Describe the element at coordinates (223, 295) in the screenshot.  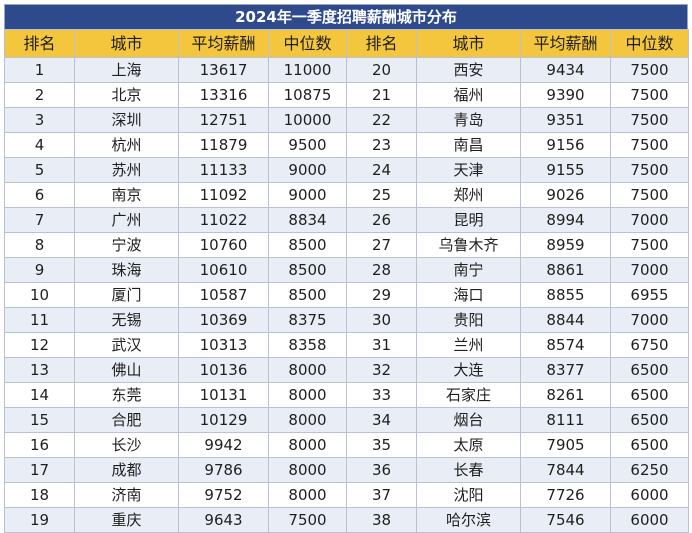
I see `avg-salary-cell: 10587` at that location.